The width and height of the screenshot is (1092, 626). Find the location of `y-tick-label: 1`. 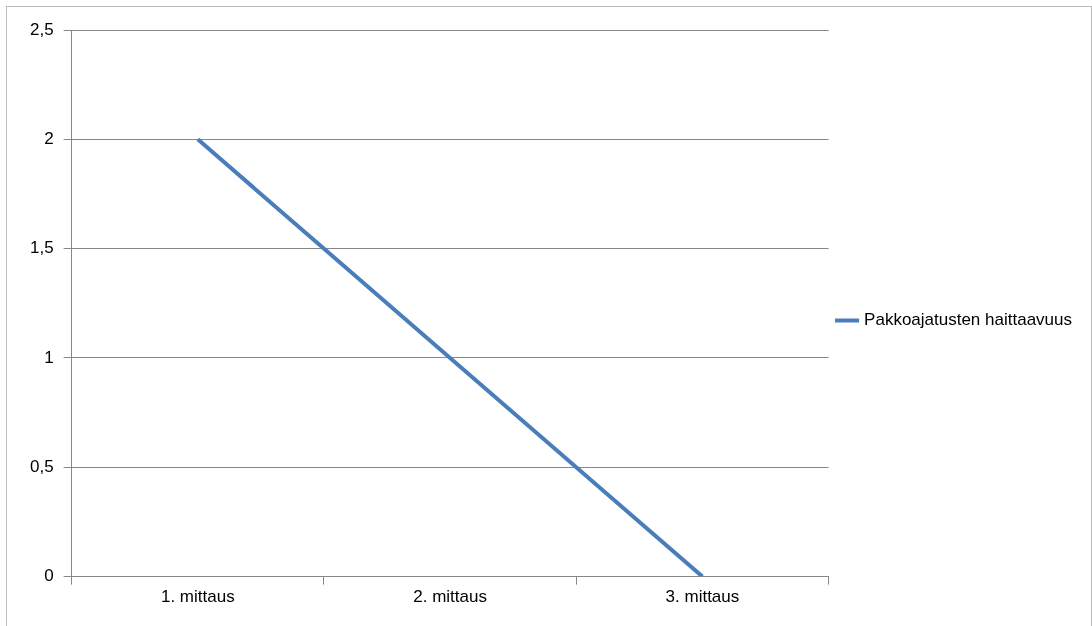

y-tick-label: 1 is located at coordinates (49, 357).